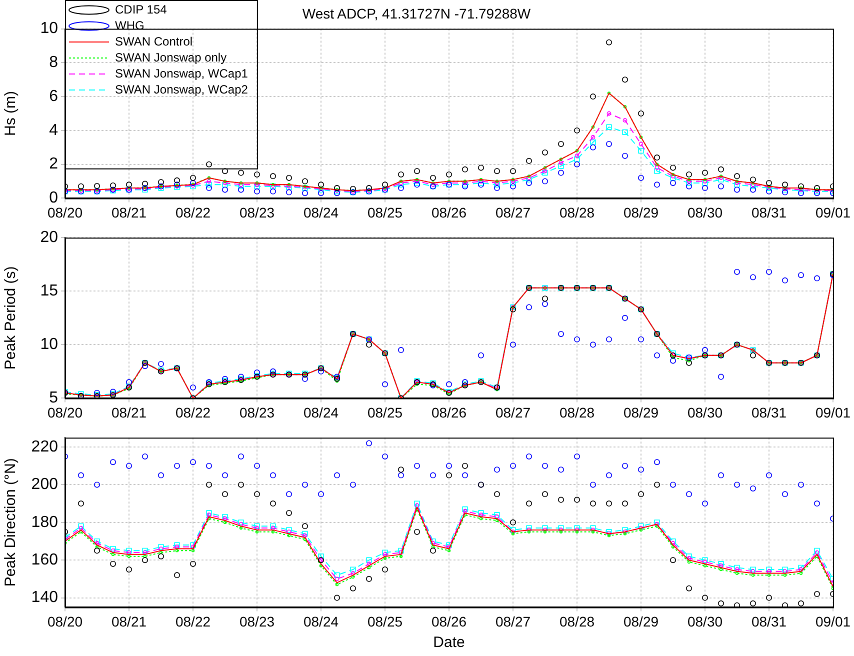 Image resolution: width=854 pixels, height=656 pixels. What do you see at coordinates (49, 291) in the screenshot?
I see `y-tick-label: 15` at bounding box center [49, 291].